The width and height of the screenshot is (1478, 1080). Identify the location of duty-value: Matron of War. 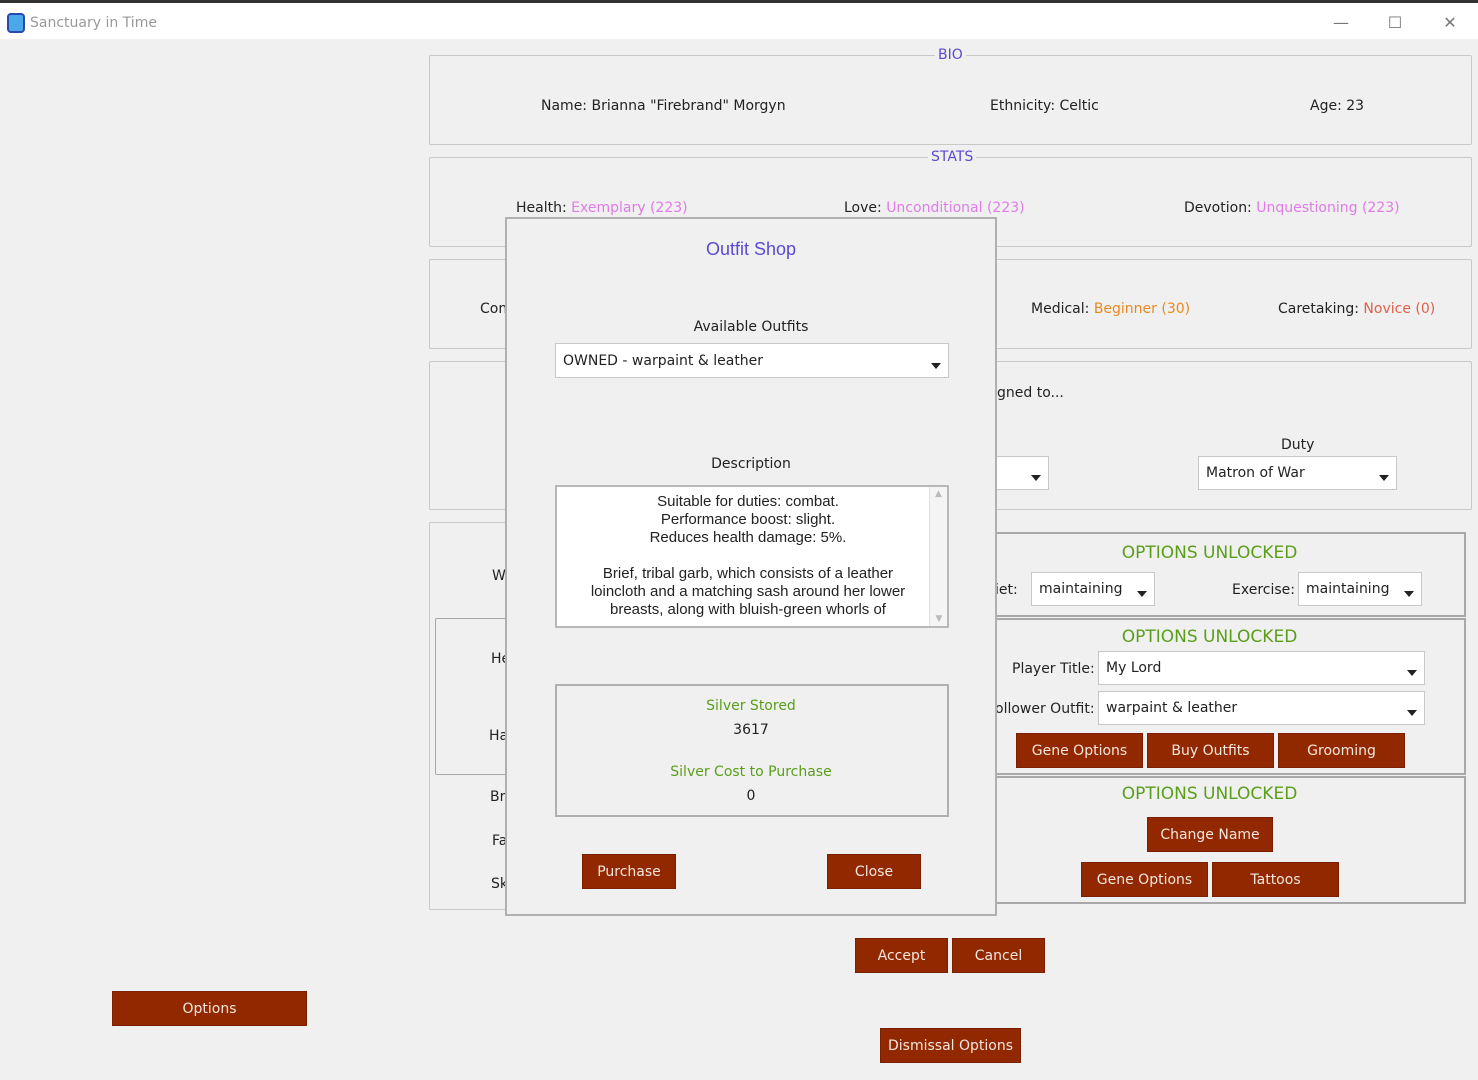
(1255, 473).